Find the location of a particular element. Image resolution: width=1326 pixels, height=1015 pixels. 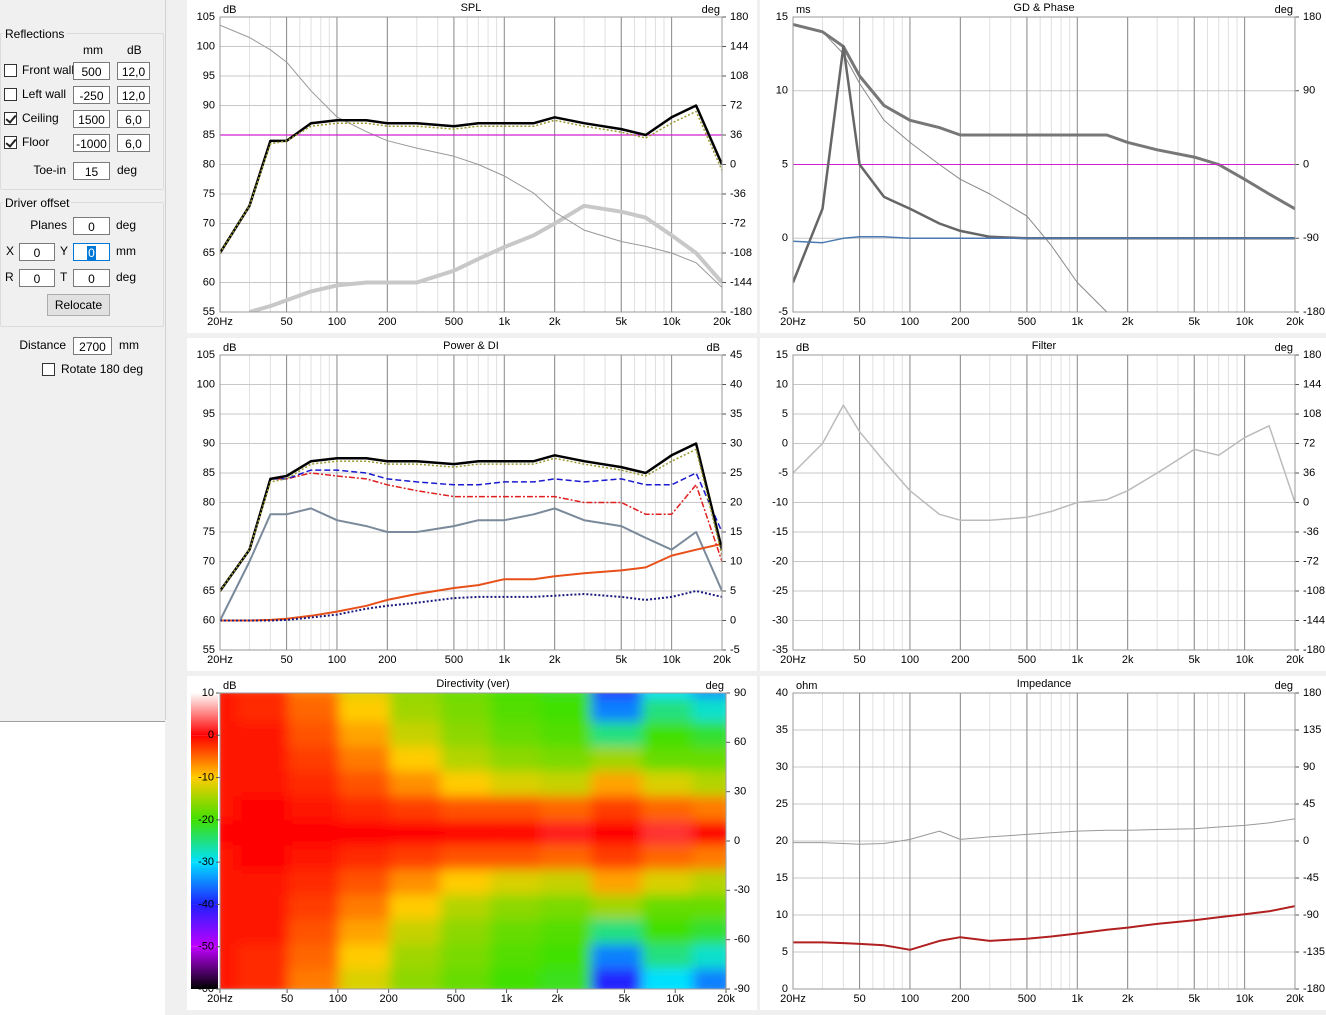

field-label: Y is located at coordinates (64, 251).